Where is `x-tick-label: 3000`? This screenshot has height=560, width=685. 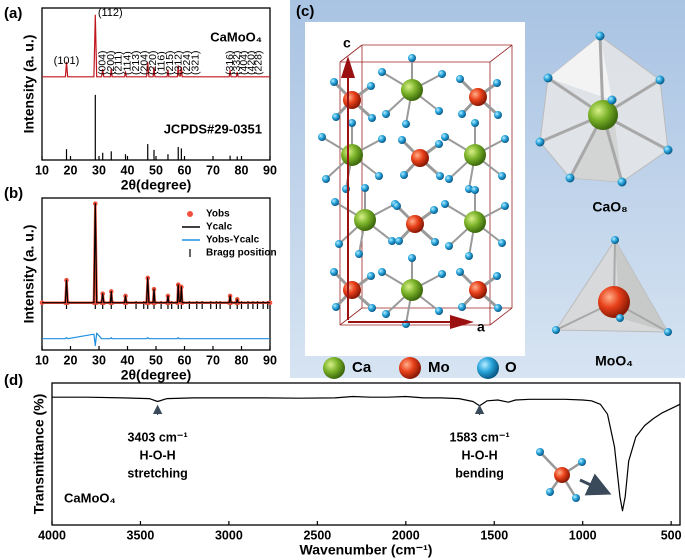
x-tick-label: 3000 is located at coordinates (229, 535).